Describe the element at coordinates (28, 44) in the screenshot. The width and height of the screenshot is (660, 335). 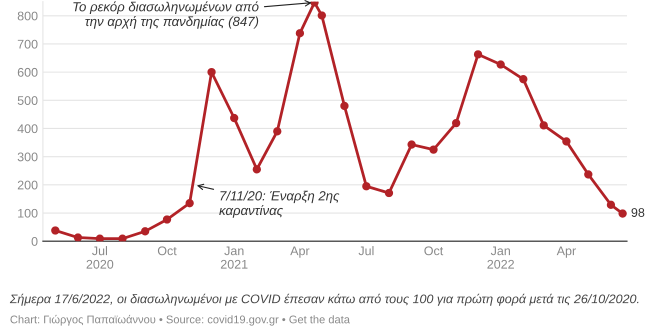
I see `y-tick-label: 700` at that location.